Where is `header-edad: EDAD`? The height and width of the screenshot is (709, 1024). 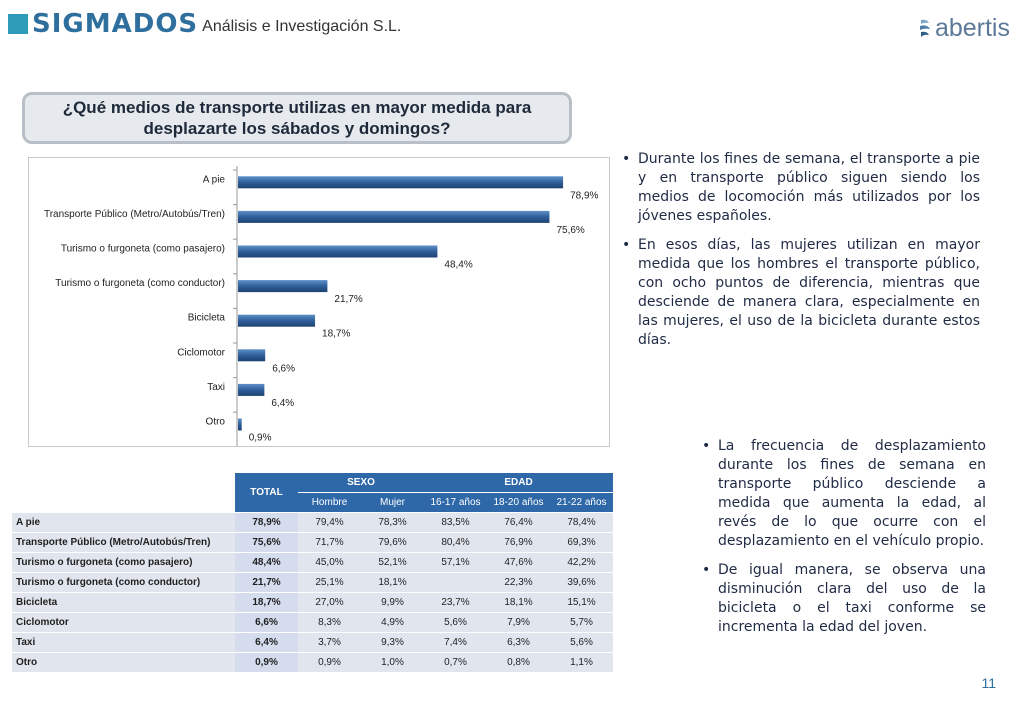 header-edad: EDAD is located at coordinates (518, 483).